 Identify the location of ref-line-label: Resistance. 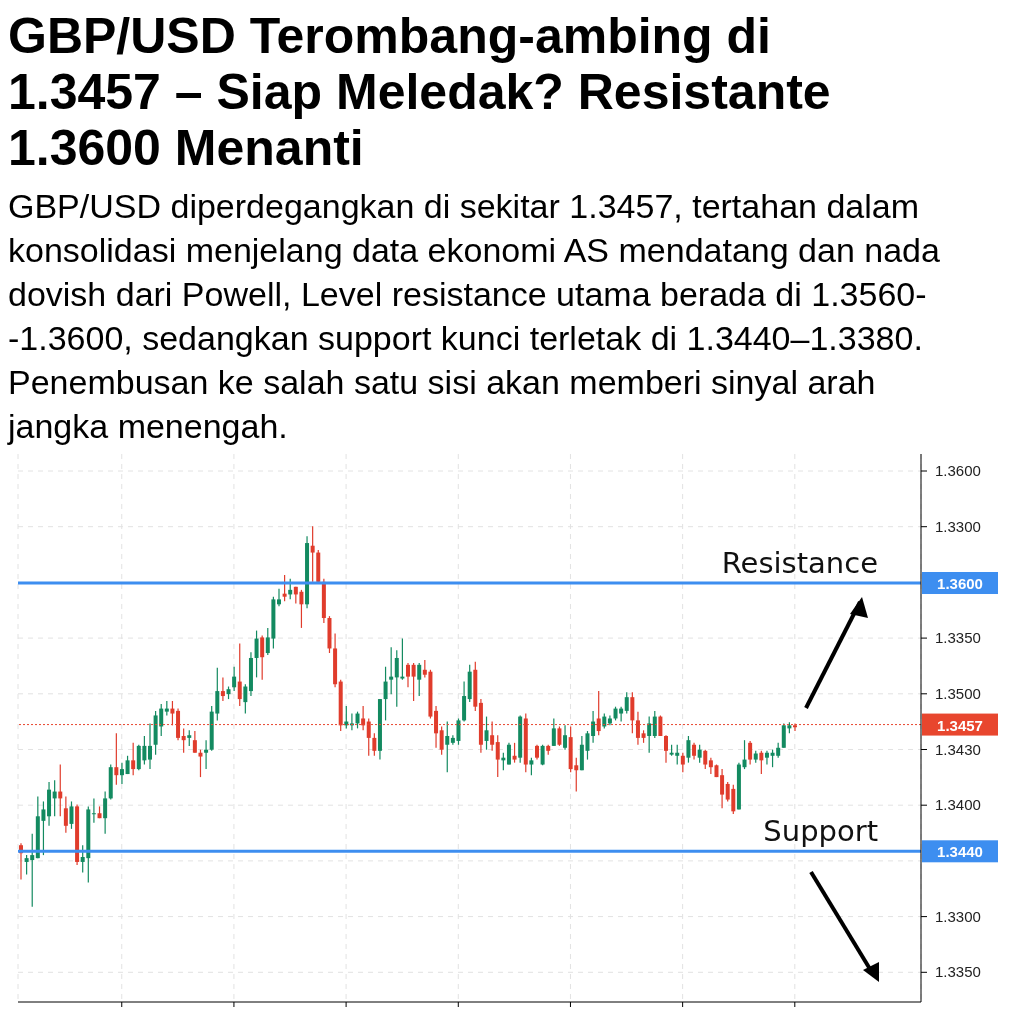
(799, 563).